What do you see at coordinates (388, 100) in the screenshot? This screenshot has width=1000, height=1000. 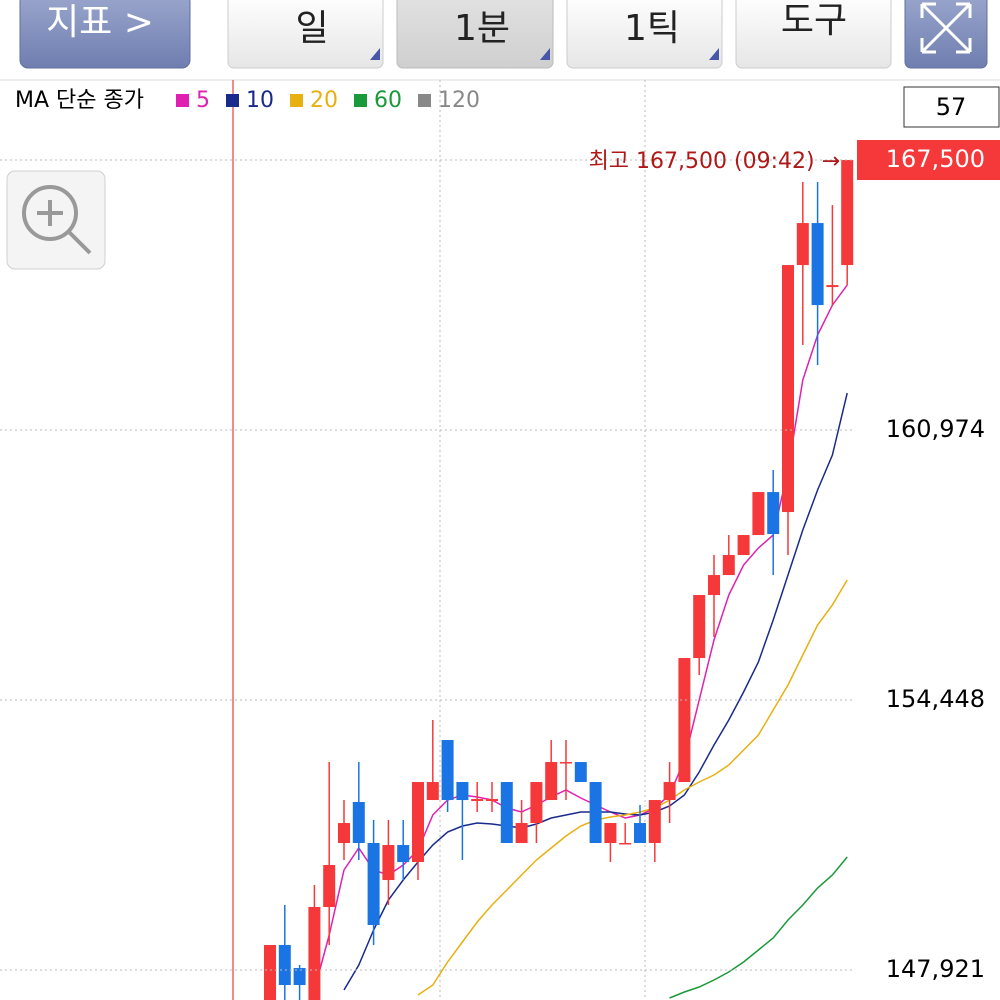 I see `legend-label: 60` at bounding box center [388, 100].